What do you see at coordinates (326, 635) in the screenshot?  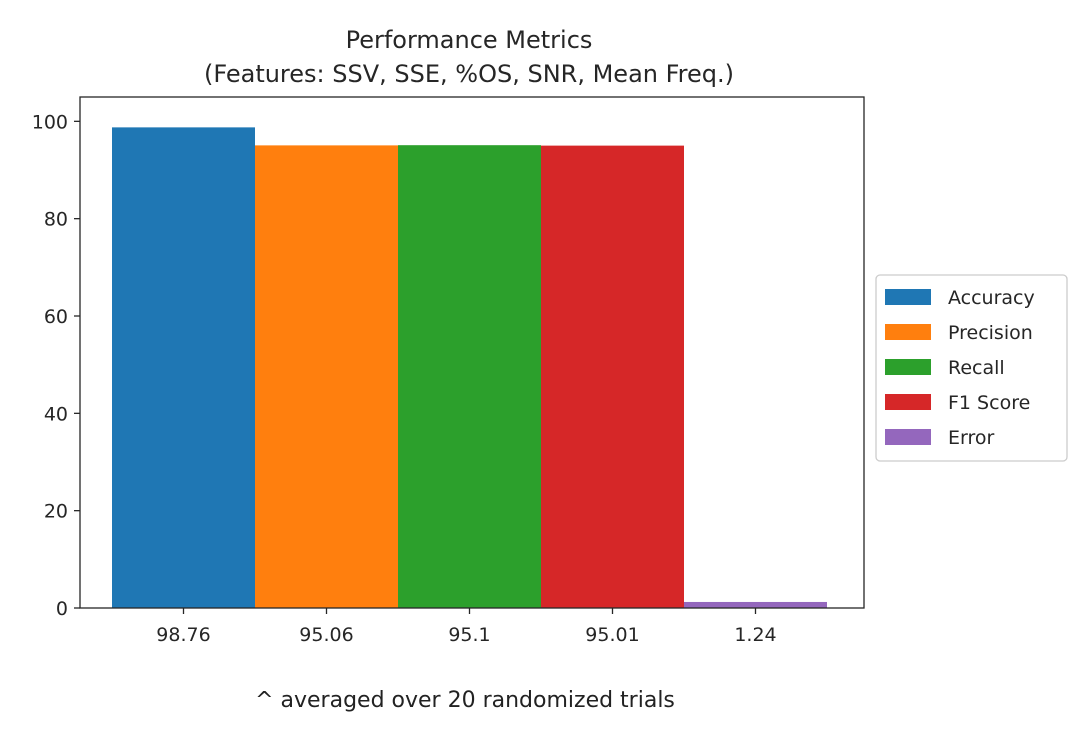 I see `x-tick-label: 95.06` at bounding box center [326, 635].